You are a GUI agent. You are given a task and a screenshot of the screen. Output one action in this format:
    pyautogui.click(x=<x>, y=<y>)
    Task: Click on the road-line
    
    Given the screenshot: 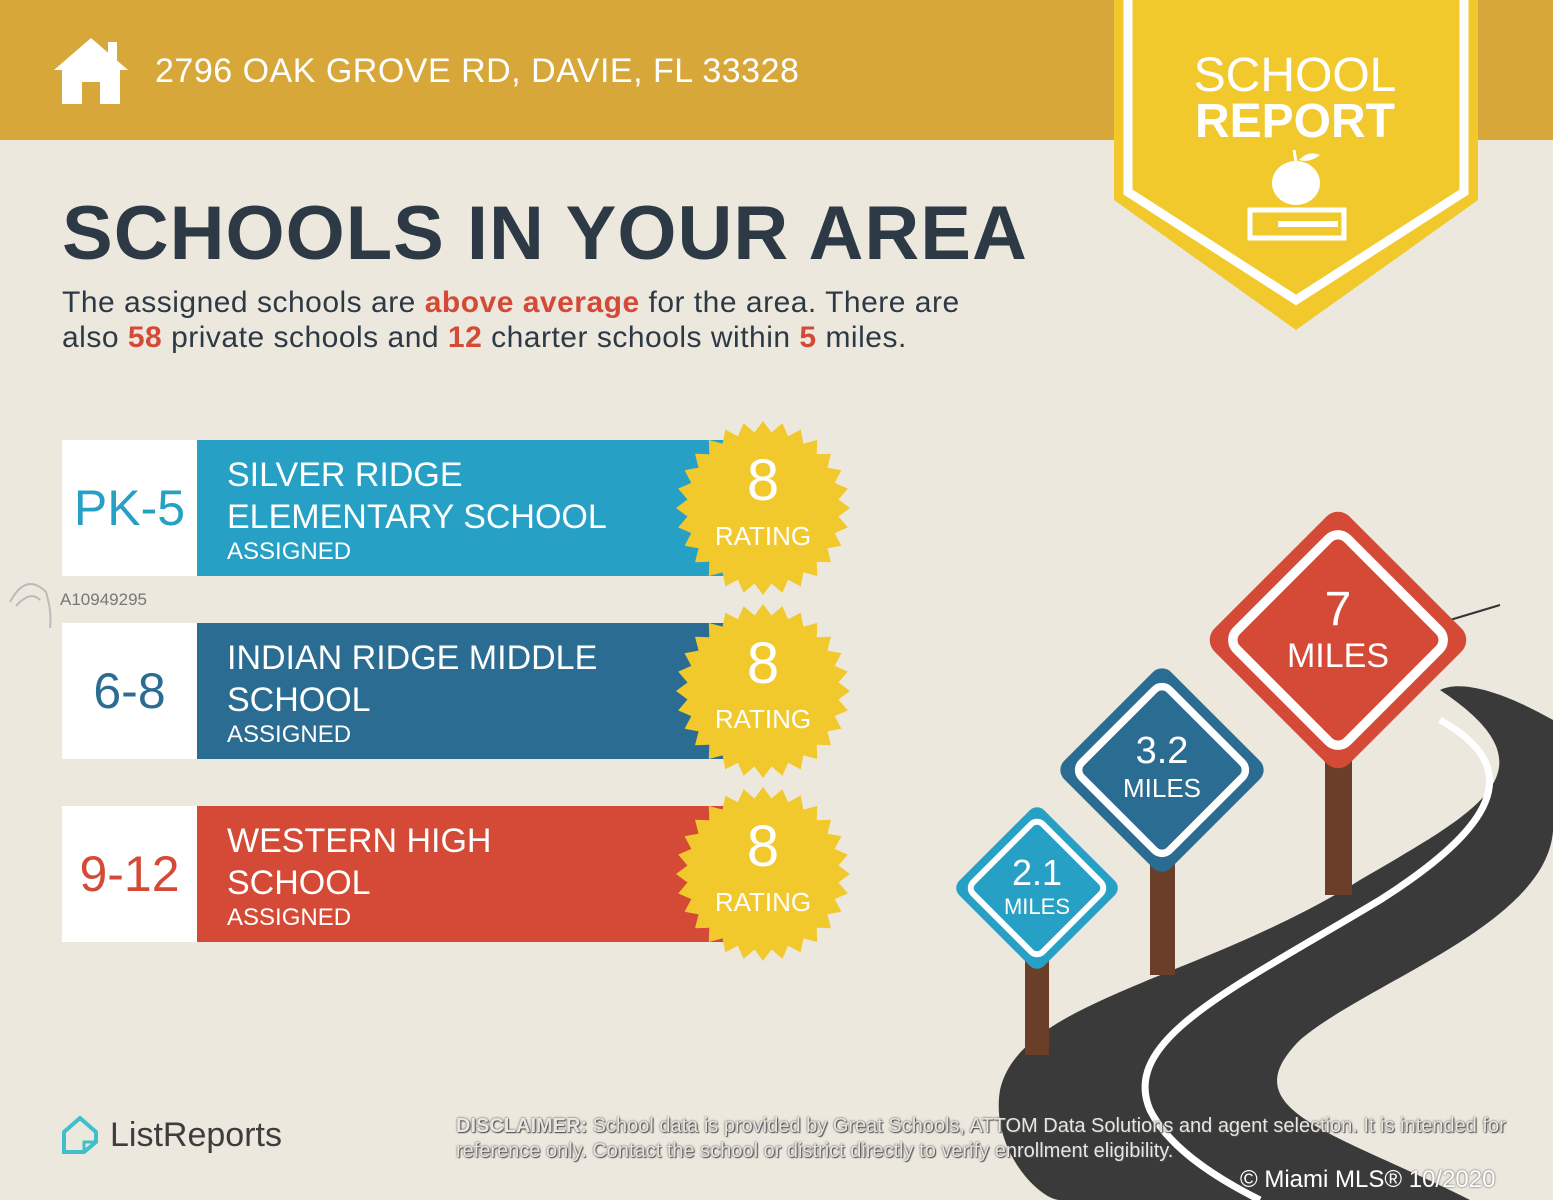 What is the action you would take?
    pyautogui.click(x=1317, y=958)
    